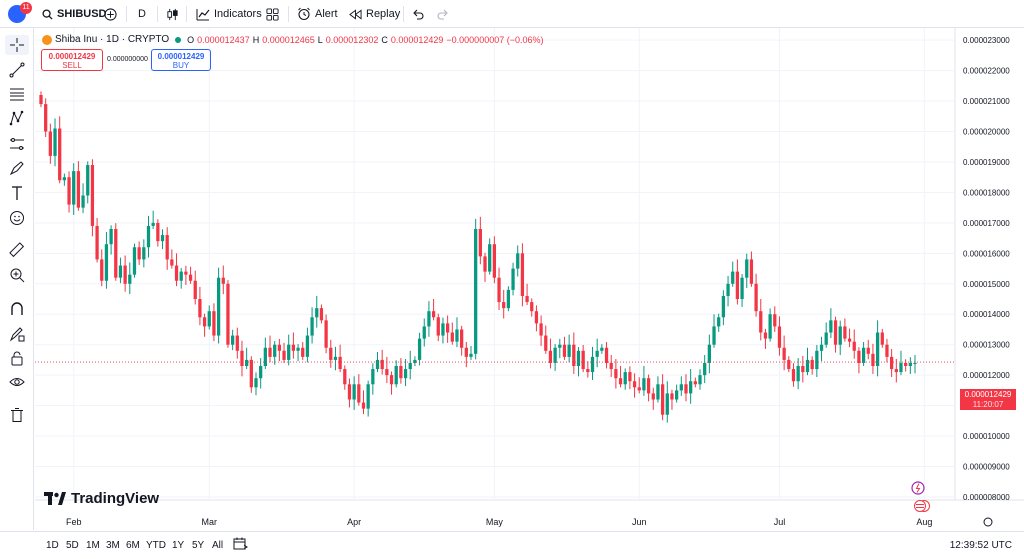 The height and width of the screenshot is (559, 1024). I want to click on text-tool, so click(17, 193).